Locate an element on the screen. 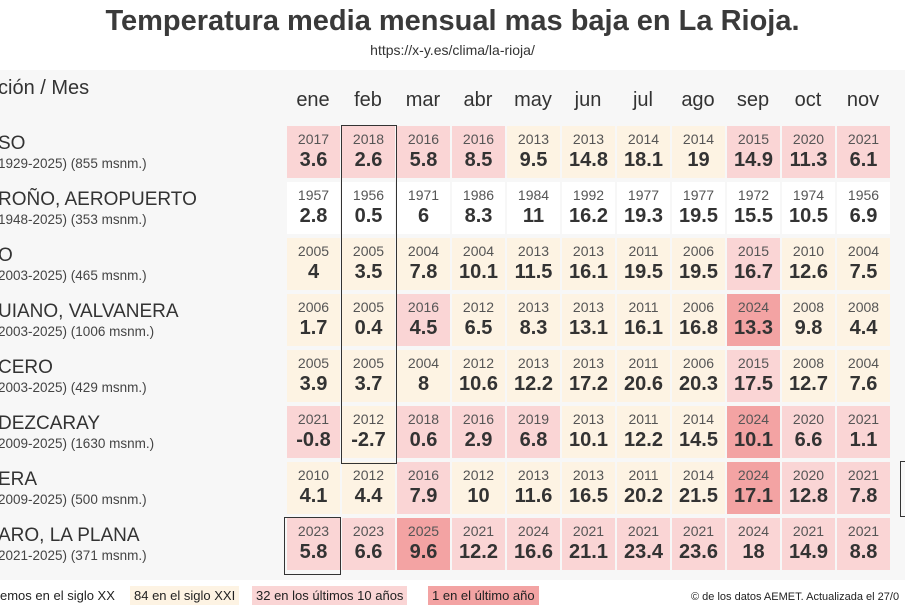 The height and width of the screenshot is (613, 905). station-label: ERA 2009-2025) (500 msnm.) is located at coordinates (73, 488).